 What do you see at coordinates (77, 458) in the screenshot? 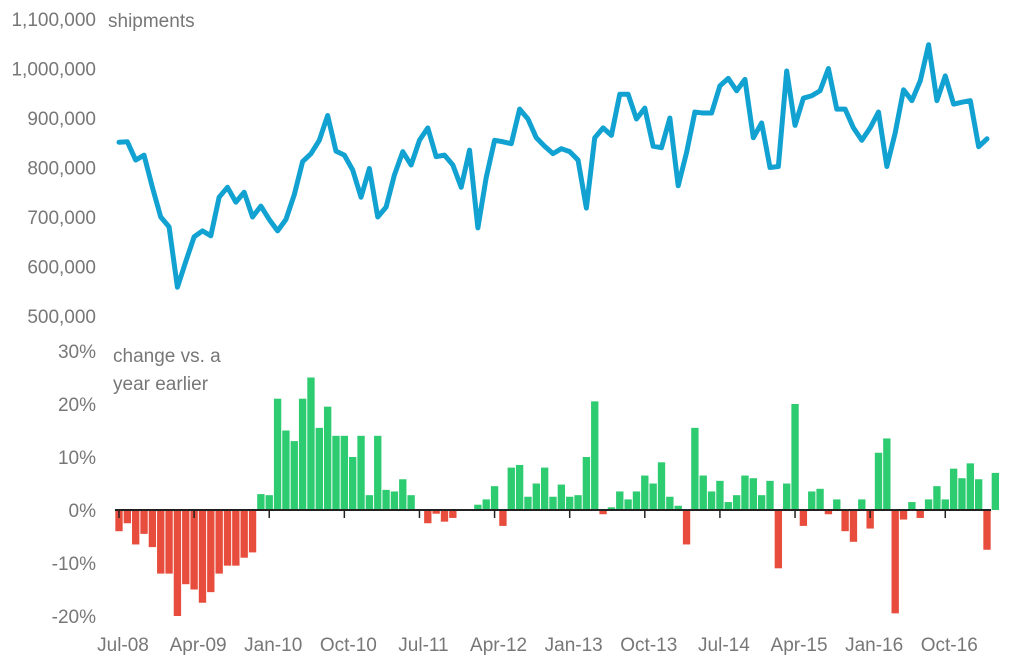
I see `change-y-tick-label: 10%` at bounding box center [77, 458].